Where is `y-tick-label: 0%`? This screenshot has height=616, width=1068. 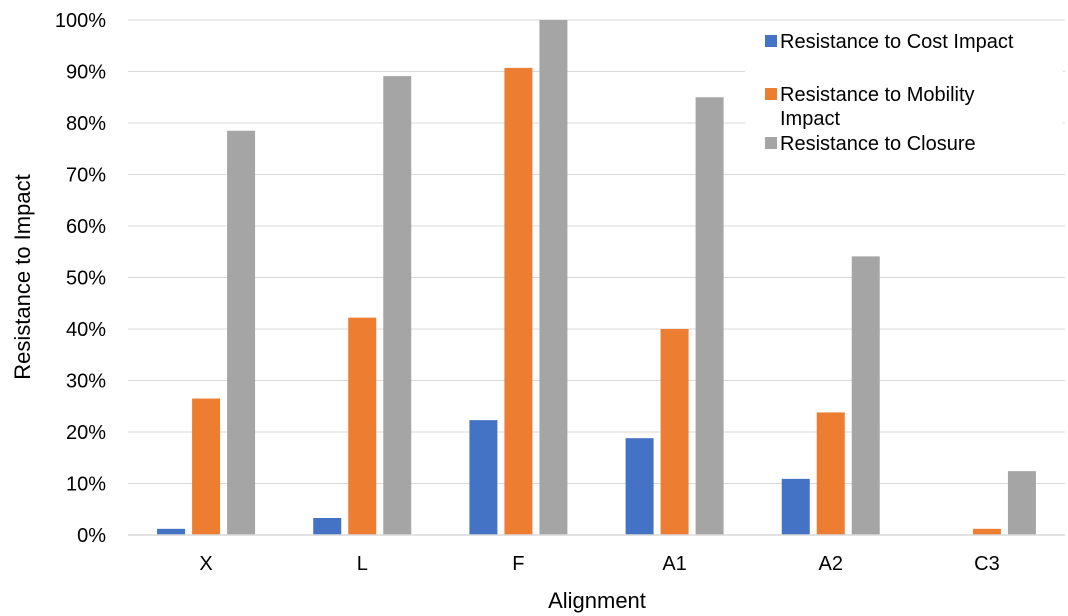 y-tick-label: 0% is located at coordinates (91, 536).